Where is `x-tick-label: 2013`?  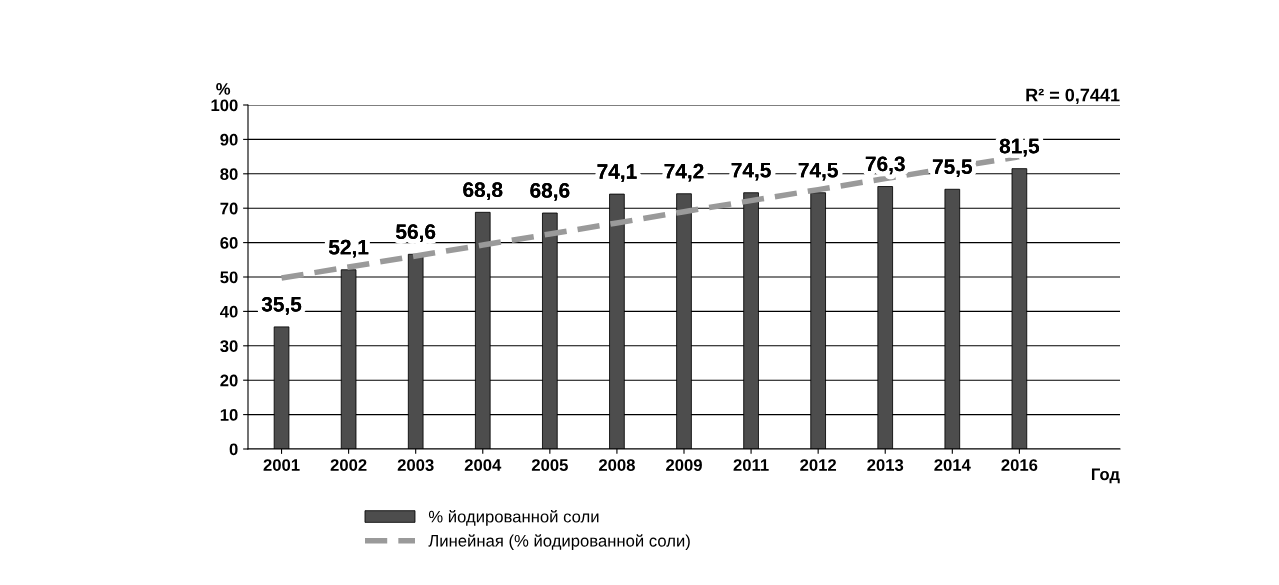
x-tick-label: 2013 is located at coordinates (885, 465).